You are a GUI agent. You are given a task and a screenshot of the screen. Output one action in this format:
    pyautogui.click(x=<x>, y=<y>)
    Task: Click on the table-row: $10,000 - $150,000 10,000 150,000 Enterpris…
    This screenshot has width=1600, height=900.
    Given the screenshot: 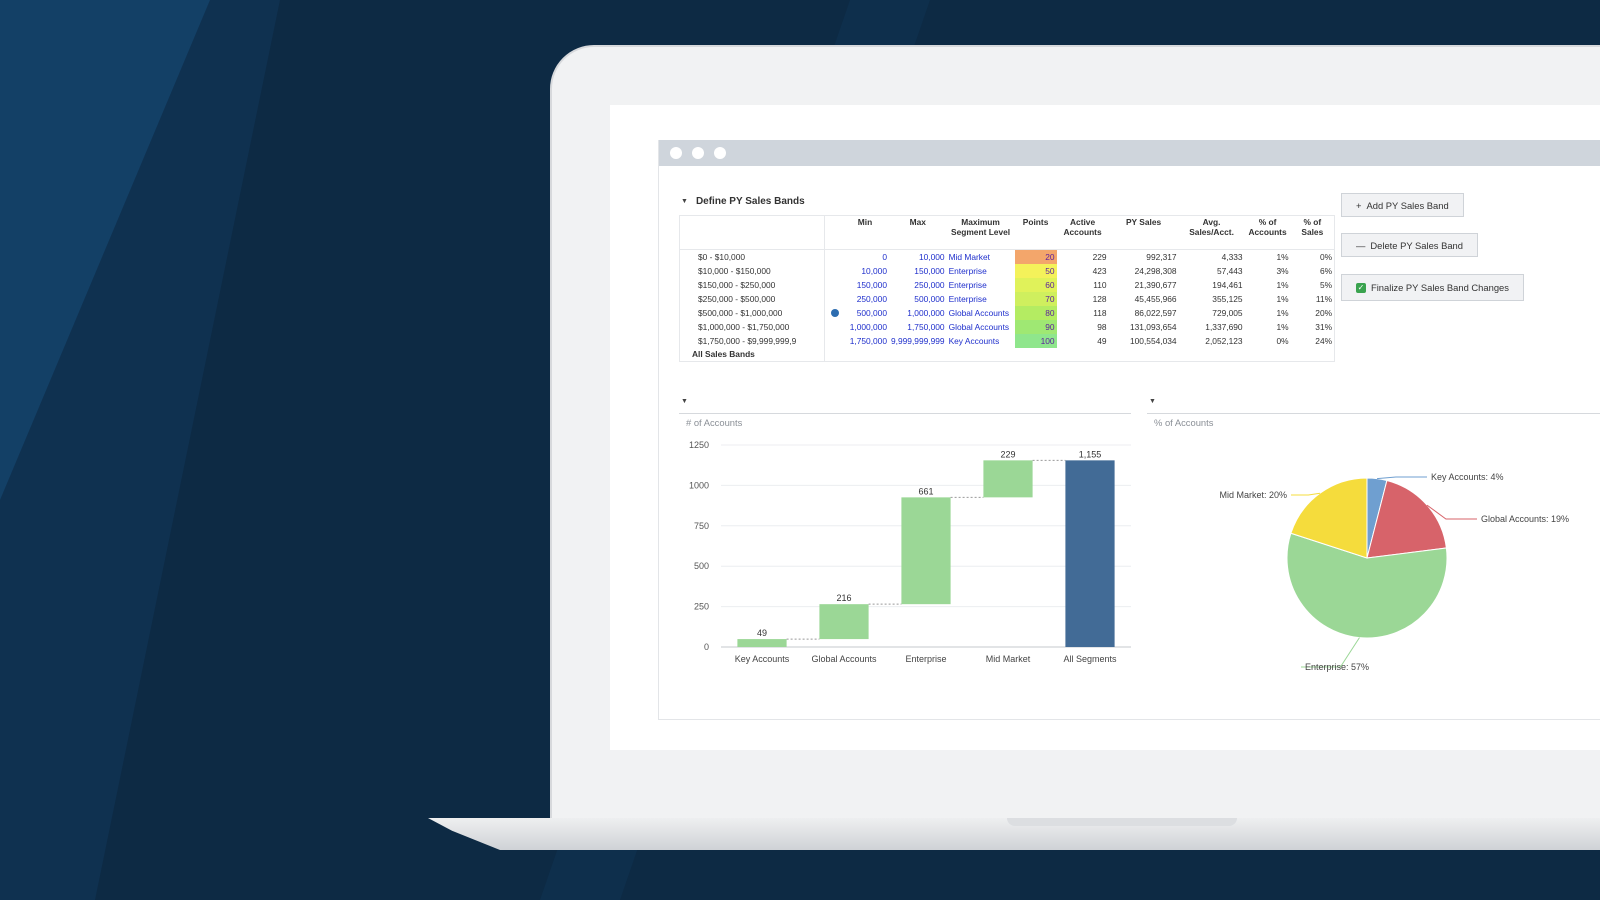 What is the action you would take?
    pyautogui.click(x=1007, y=270)
    